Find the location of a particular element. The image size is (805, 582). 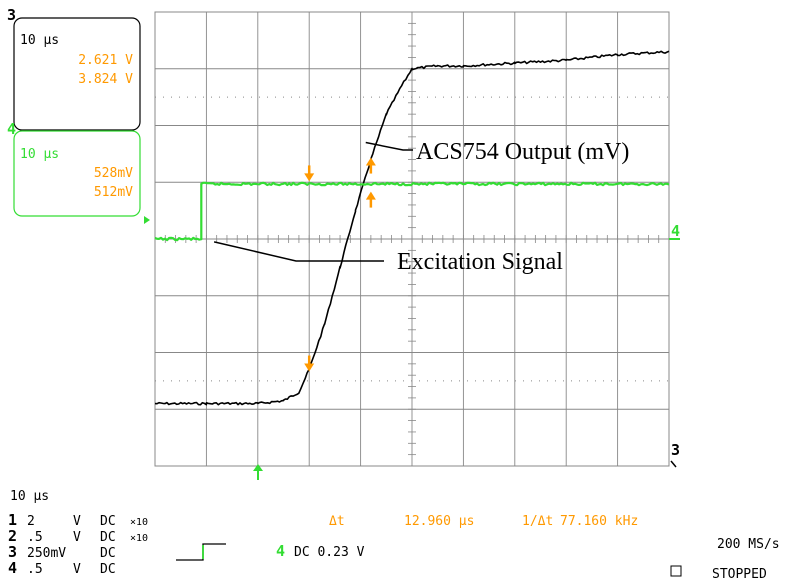

ch3-box-time: 10 μs is located at coordinates (39, 40).